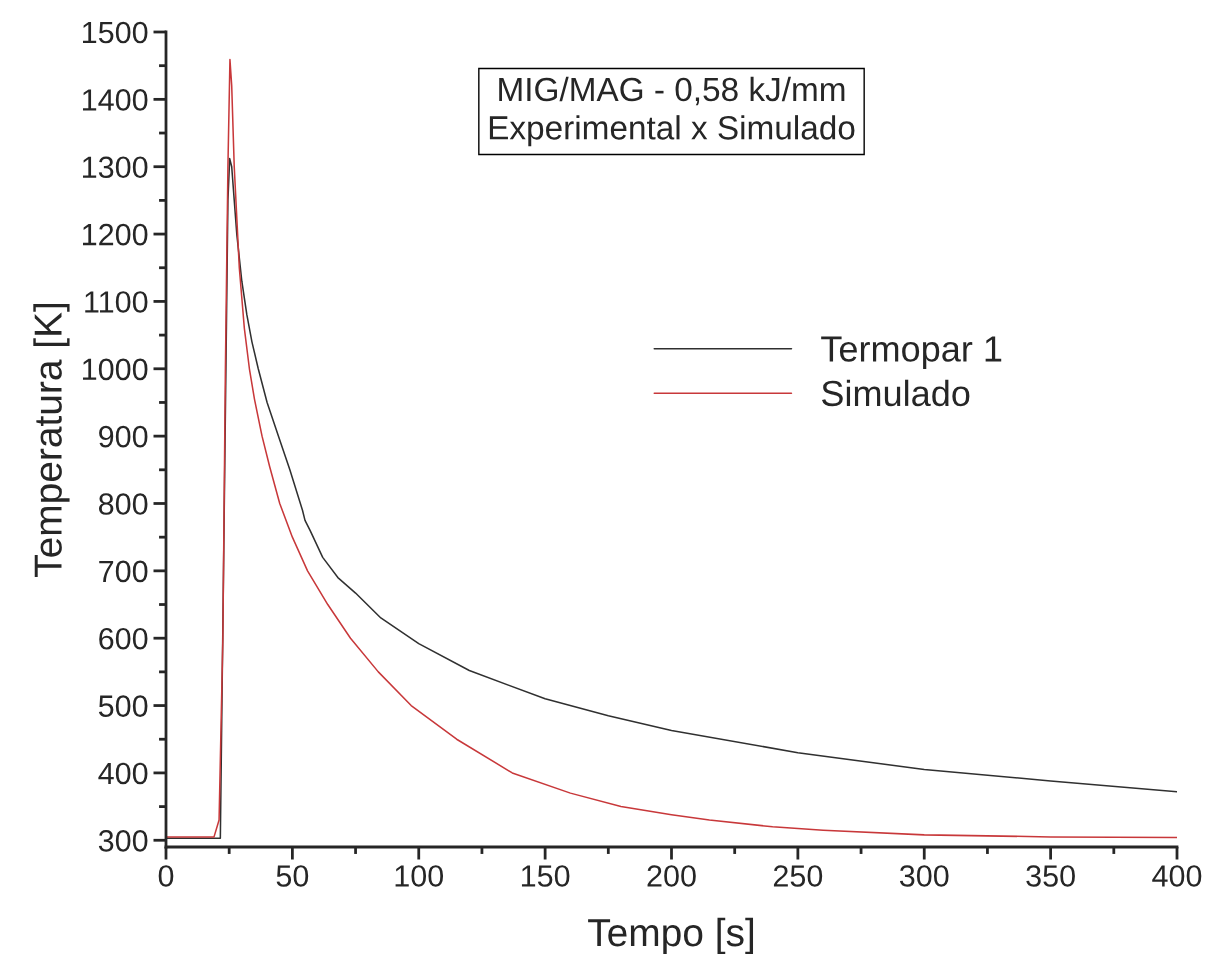  I want to click on y-tick-label: 900, so click(123, 436).